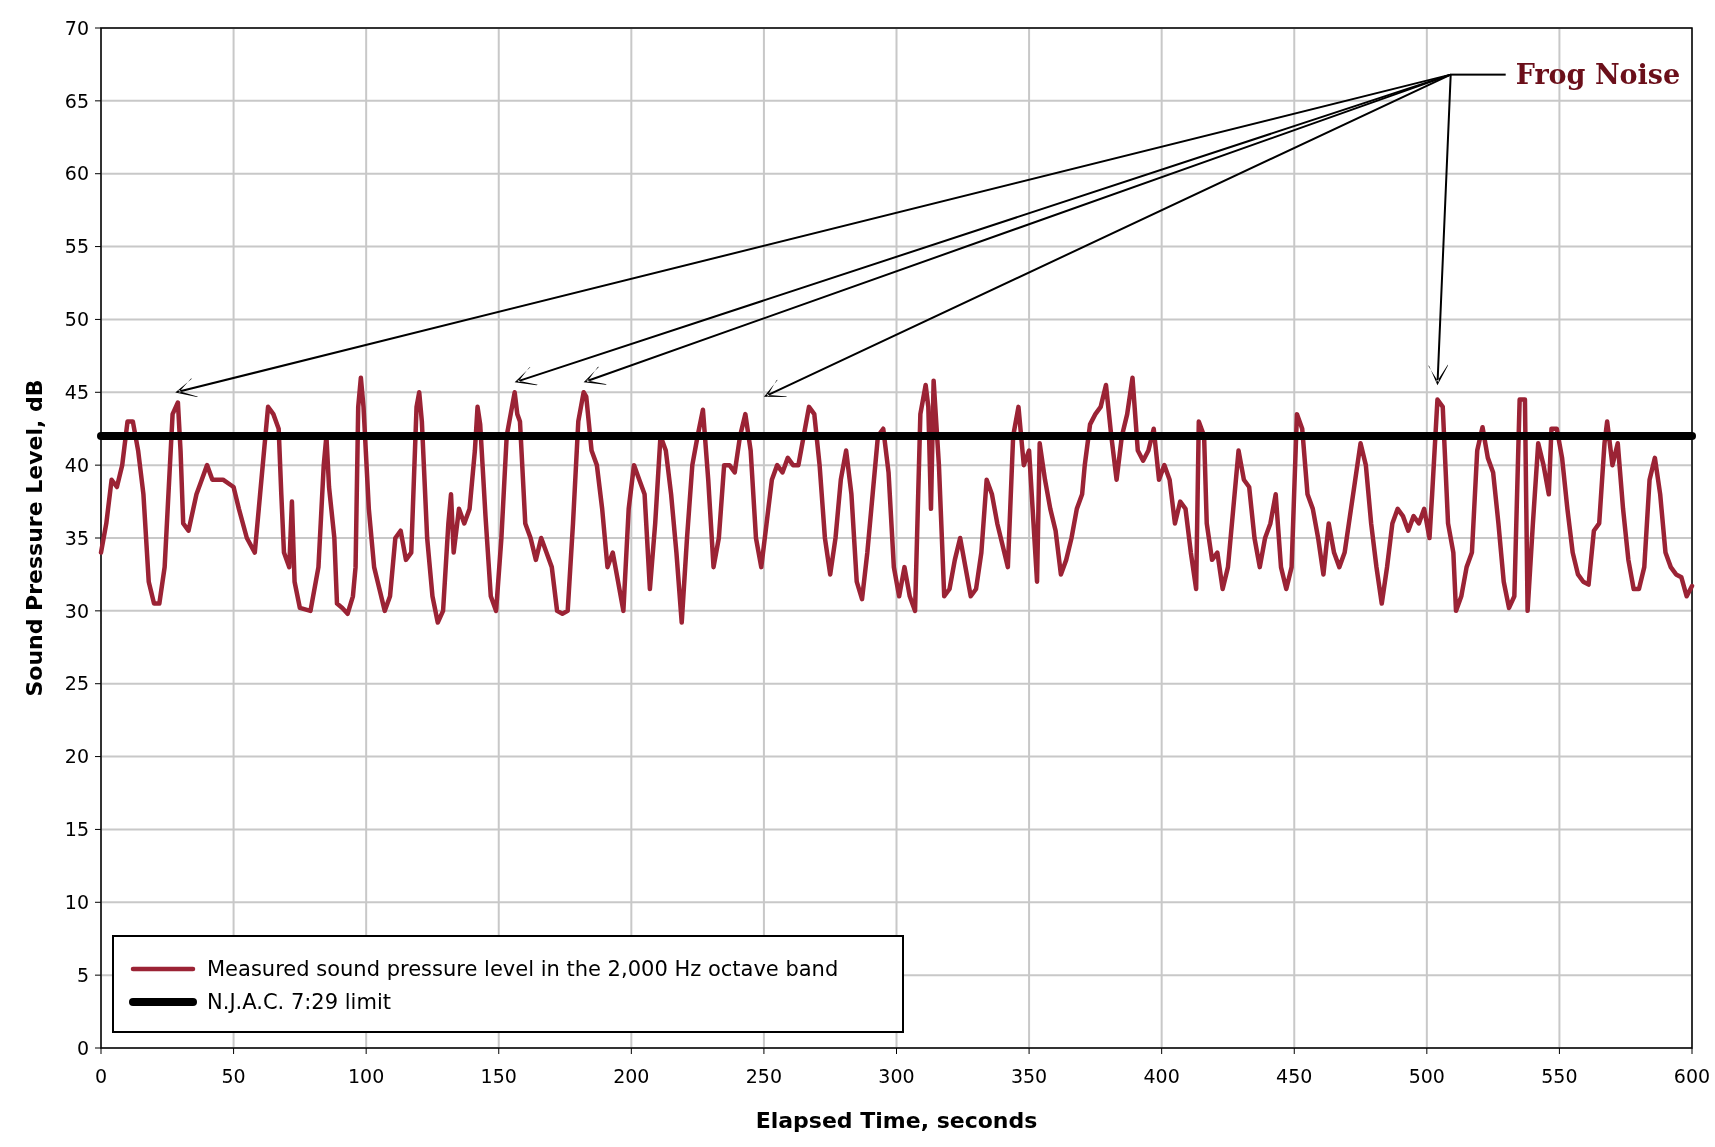  I want to click on x-tick-label: 50, so click(233, 1076).